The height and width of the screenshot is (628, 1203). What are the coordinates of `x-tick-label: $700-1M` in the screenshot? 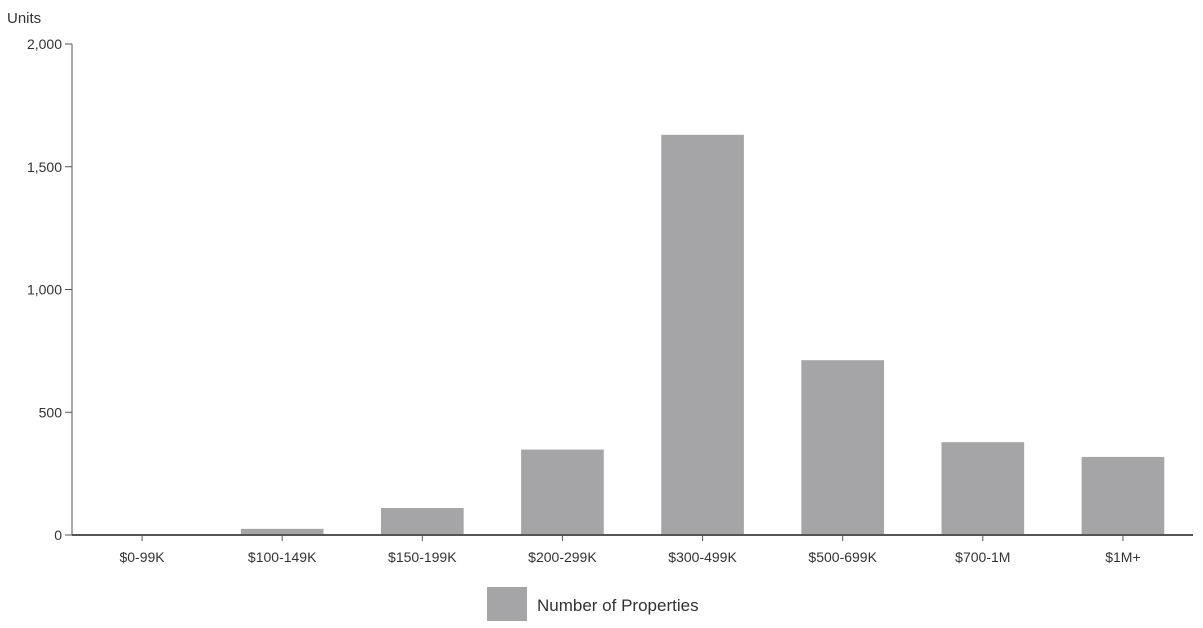 It's located at (982, 557).